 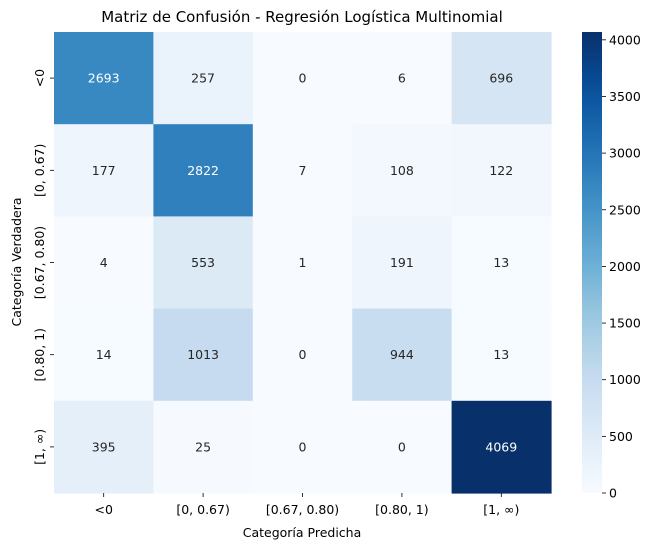 I want to click on cell-value-label: 395, so click(x=104, y=446).